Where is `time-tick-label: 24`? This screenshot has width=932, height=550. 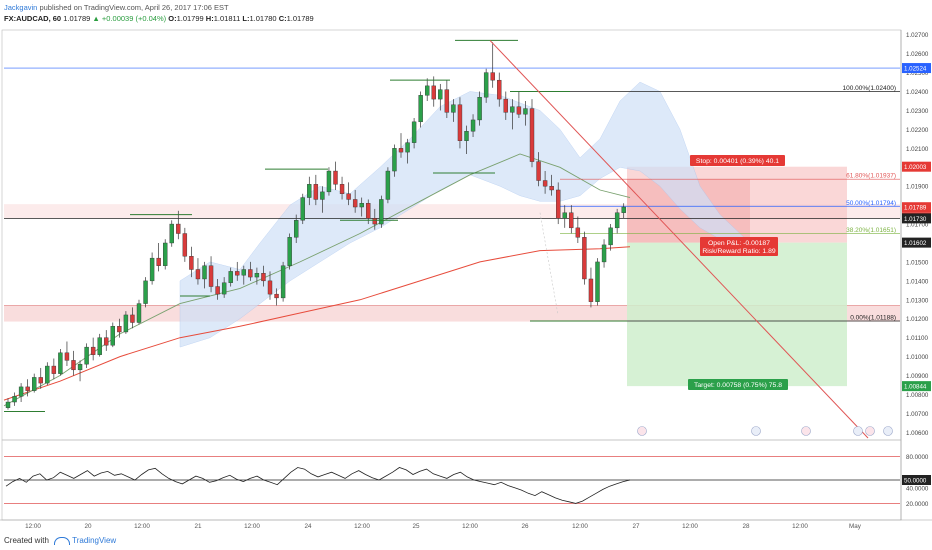
time-tick-label: 24 is located at coordinates (308, 526).